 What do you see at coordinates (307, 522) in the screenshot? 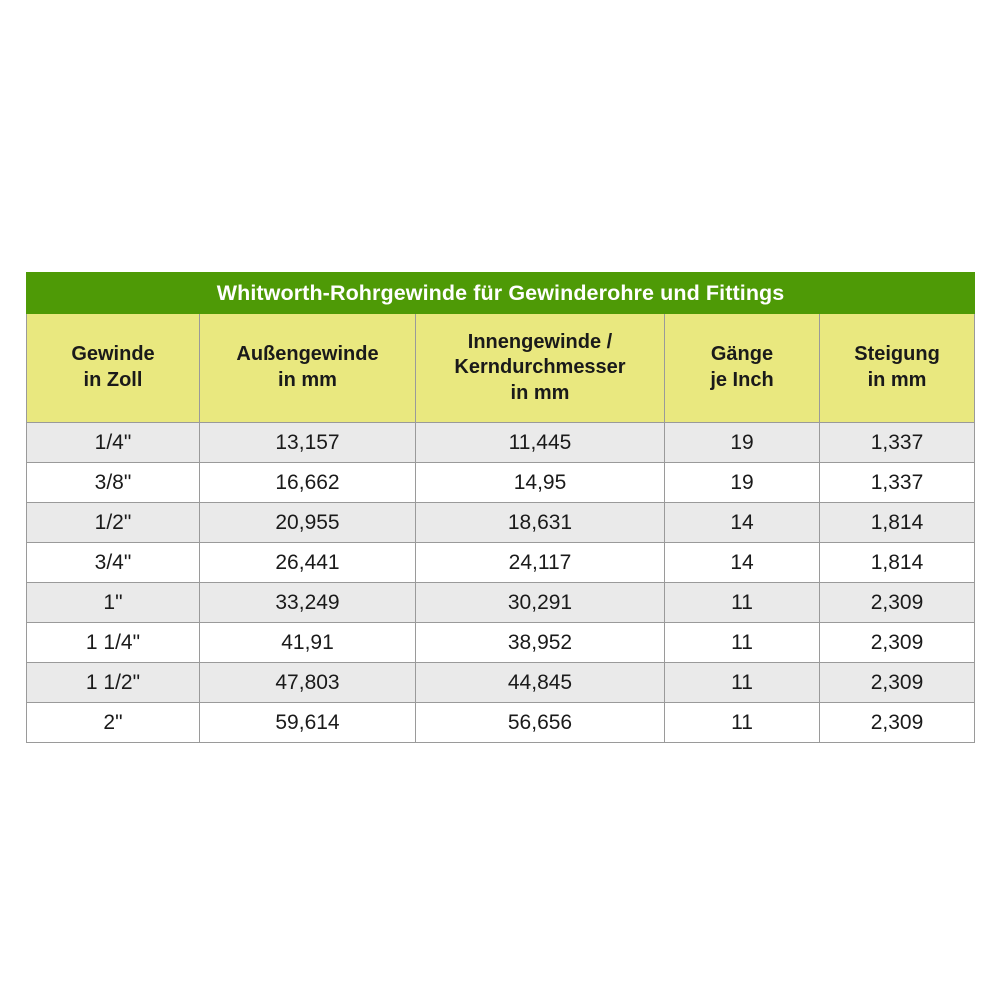
I see `cell-aussen: 20,955` at bounding box center [307, 522].